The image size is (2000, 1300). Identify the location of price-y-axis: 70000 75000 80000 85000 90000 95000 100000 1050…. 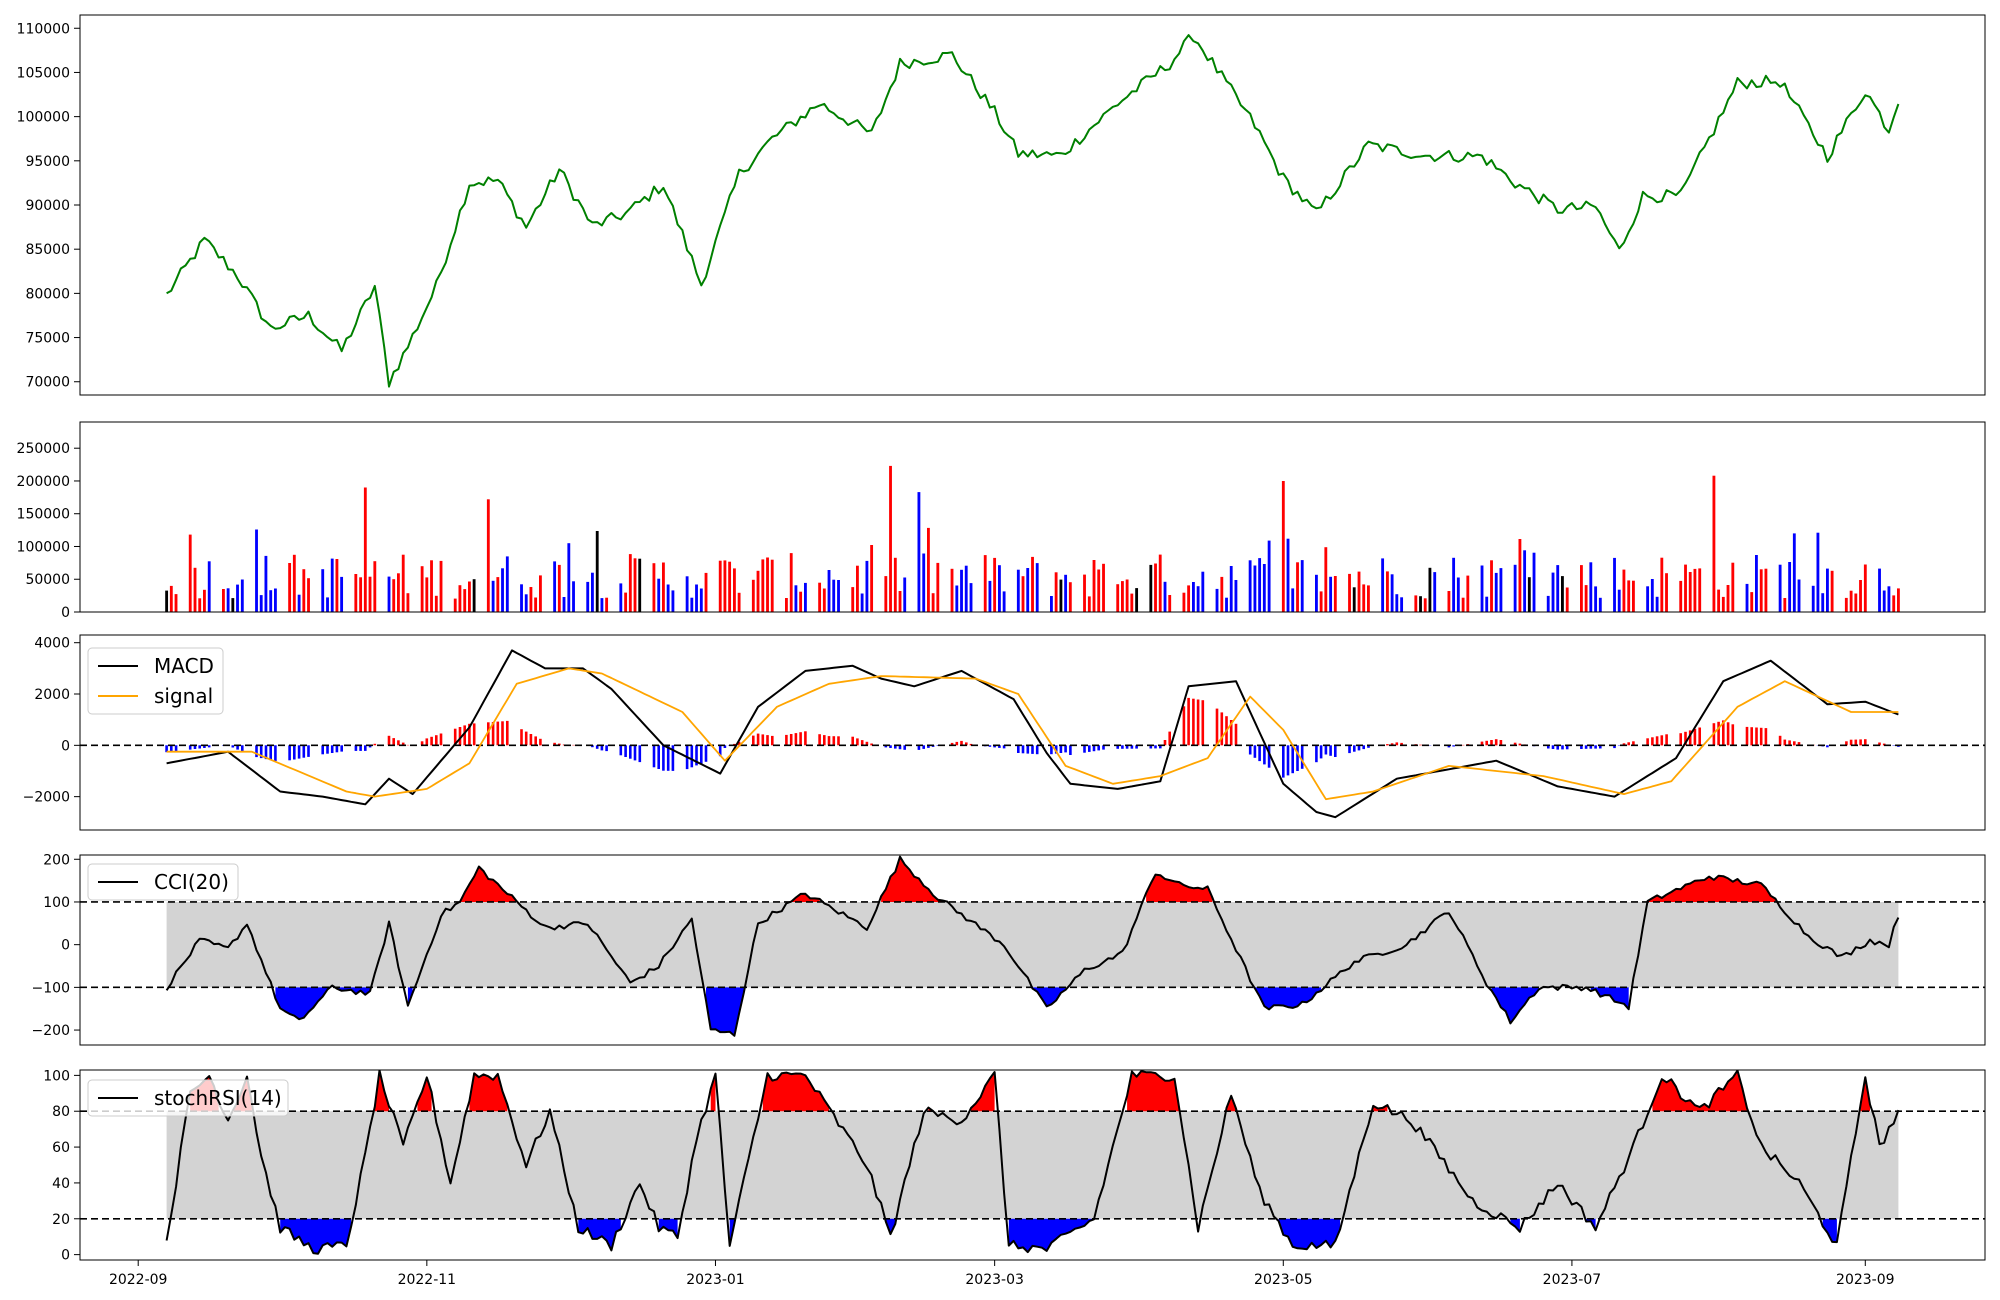
(48, 206).